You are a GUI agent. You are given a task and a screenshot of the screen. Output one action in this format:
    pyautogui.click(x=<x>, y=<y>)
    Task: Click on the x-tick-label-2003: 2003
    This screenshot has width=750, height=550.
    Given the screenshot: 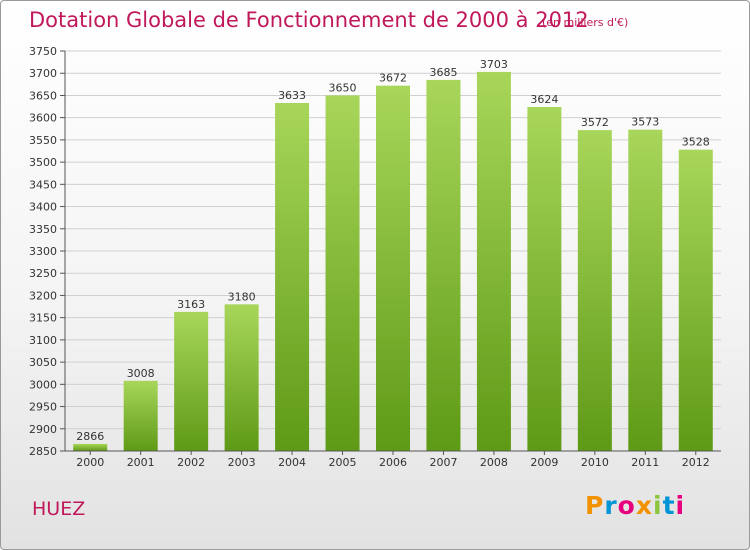 What is the action you would take?
    pyautogui.click(x=242, y=462)
    